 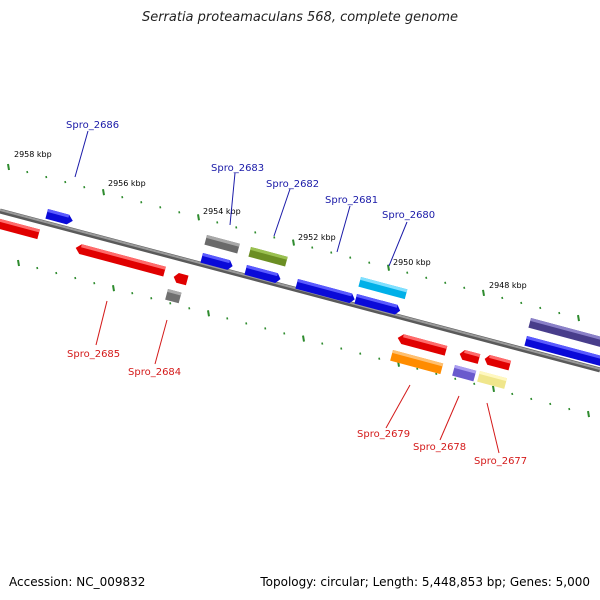 I want to click on gene-label: Spro_2679, so click(x=383, y=434).